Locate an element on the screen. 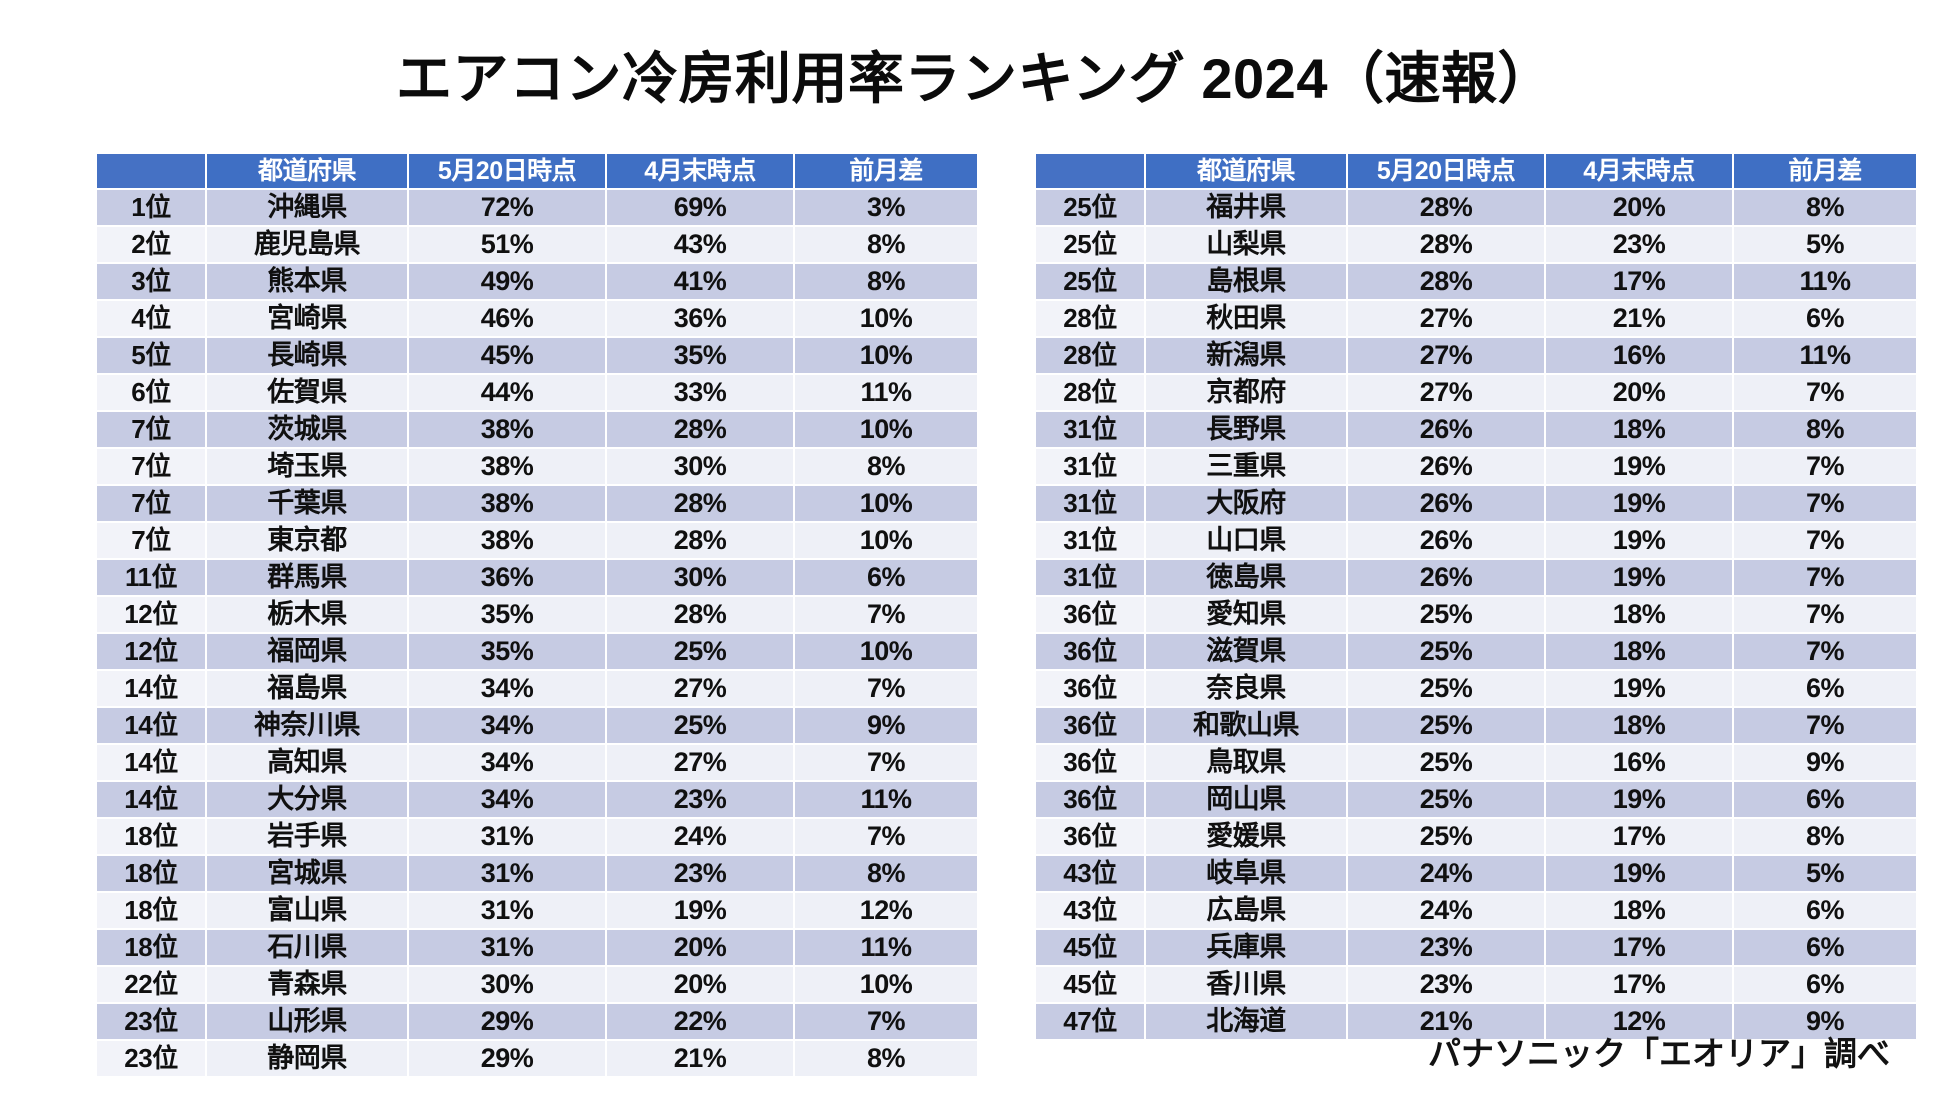  cell-prefecture: 宮城県 is located at coordinates (307, 873).